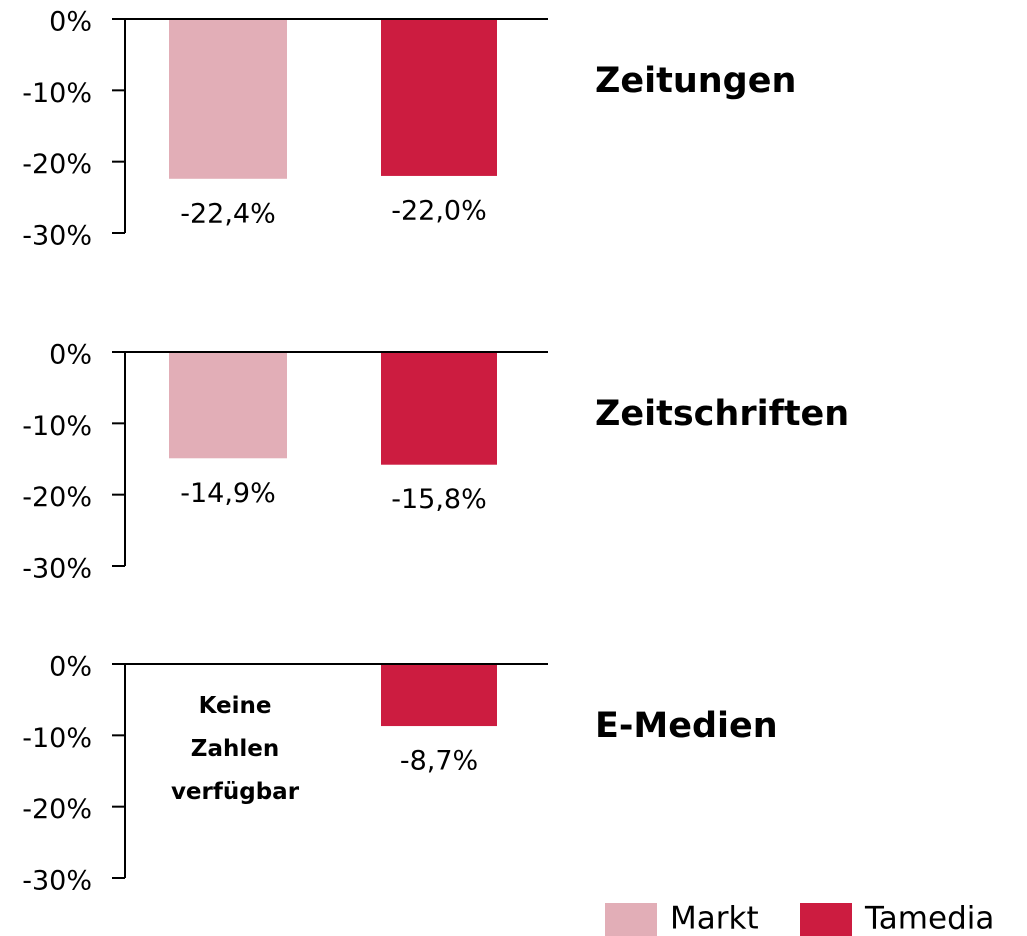 The width and height of the screenshot is (1027, 936). What do you see at coordinates (714, 918) in the screenshot?
I see `legend-label: Markt` at bounding box center [714, 918].